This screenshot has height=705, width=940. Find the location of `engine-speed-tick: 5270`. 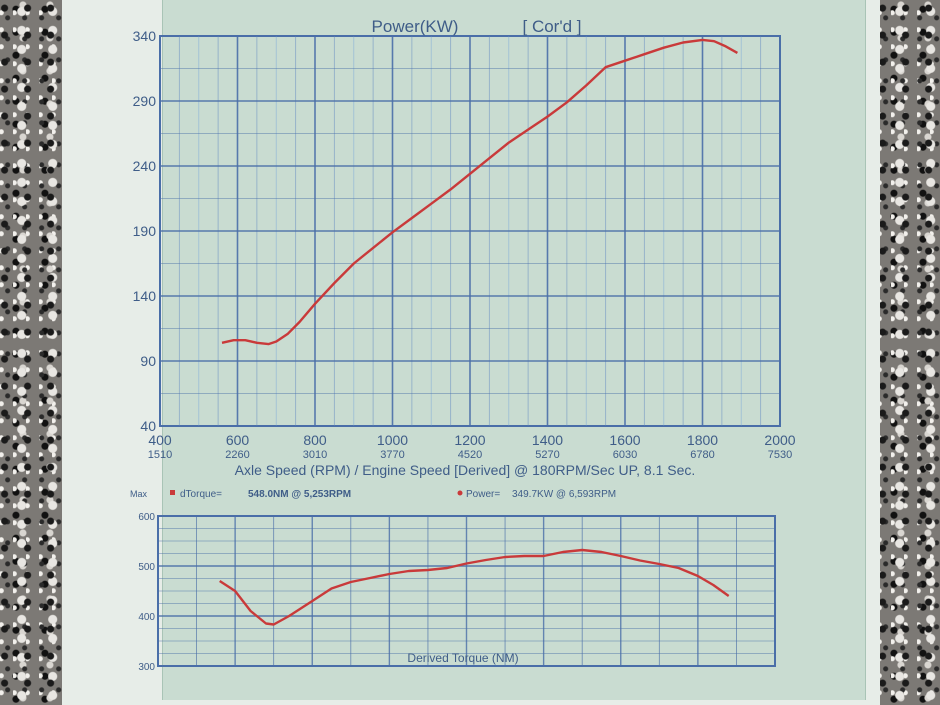

engine-speed-tick: 5270 is located at coordinates (547, 455).